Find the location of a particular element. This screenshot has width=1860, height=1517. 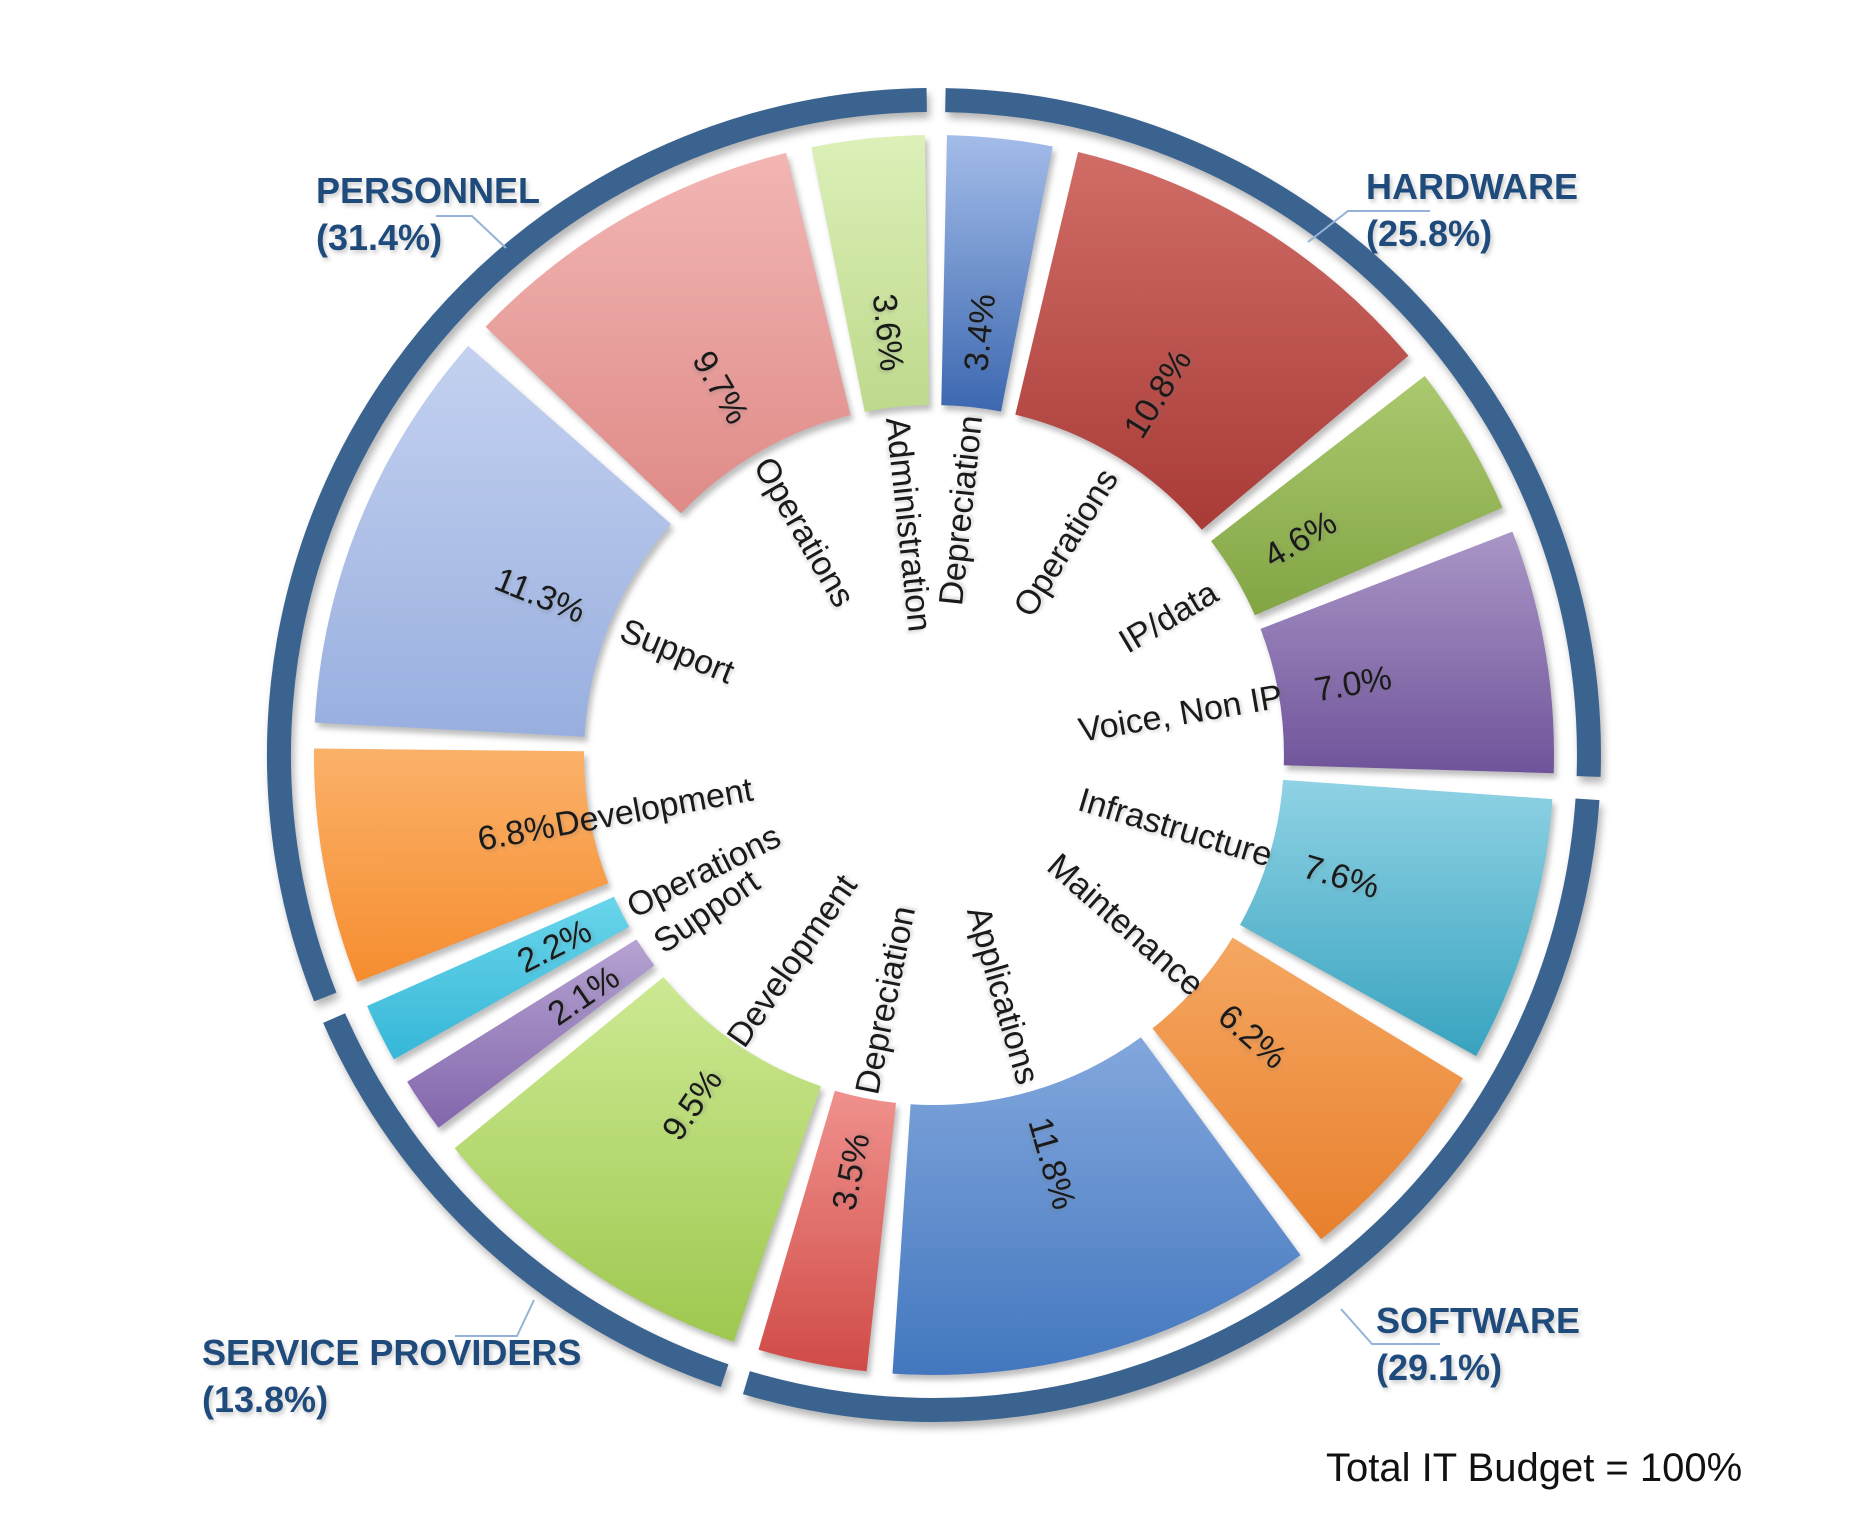

group-name-hardware: HARDWARE is located at coordinates (1472, 186).